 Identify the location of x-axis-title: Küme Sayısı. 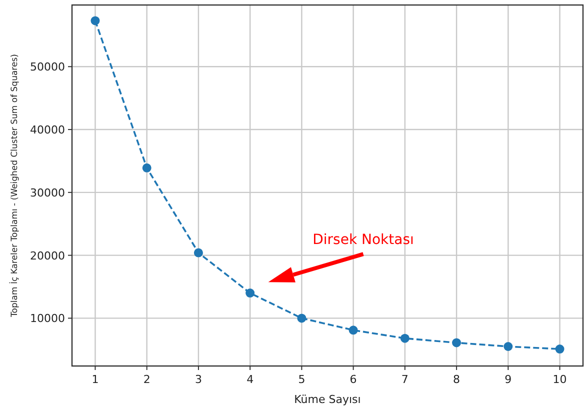
(327, 399).